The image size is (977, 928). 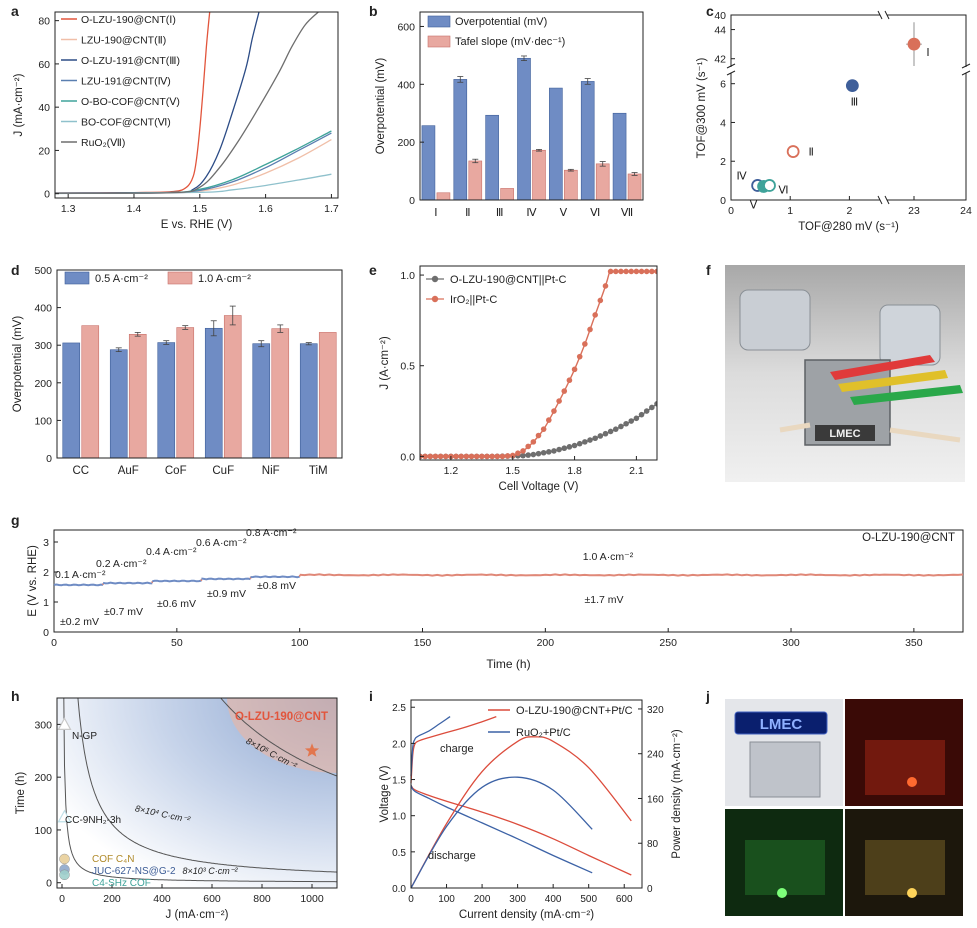 What do you see at coordinates (276, 586) in the screenshot?
I see `drift-label: ±0.8 mV` at bounding box center [276, 586].